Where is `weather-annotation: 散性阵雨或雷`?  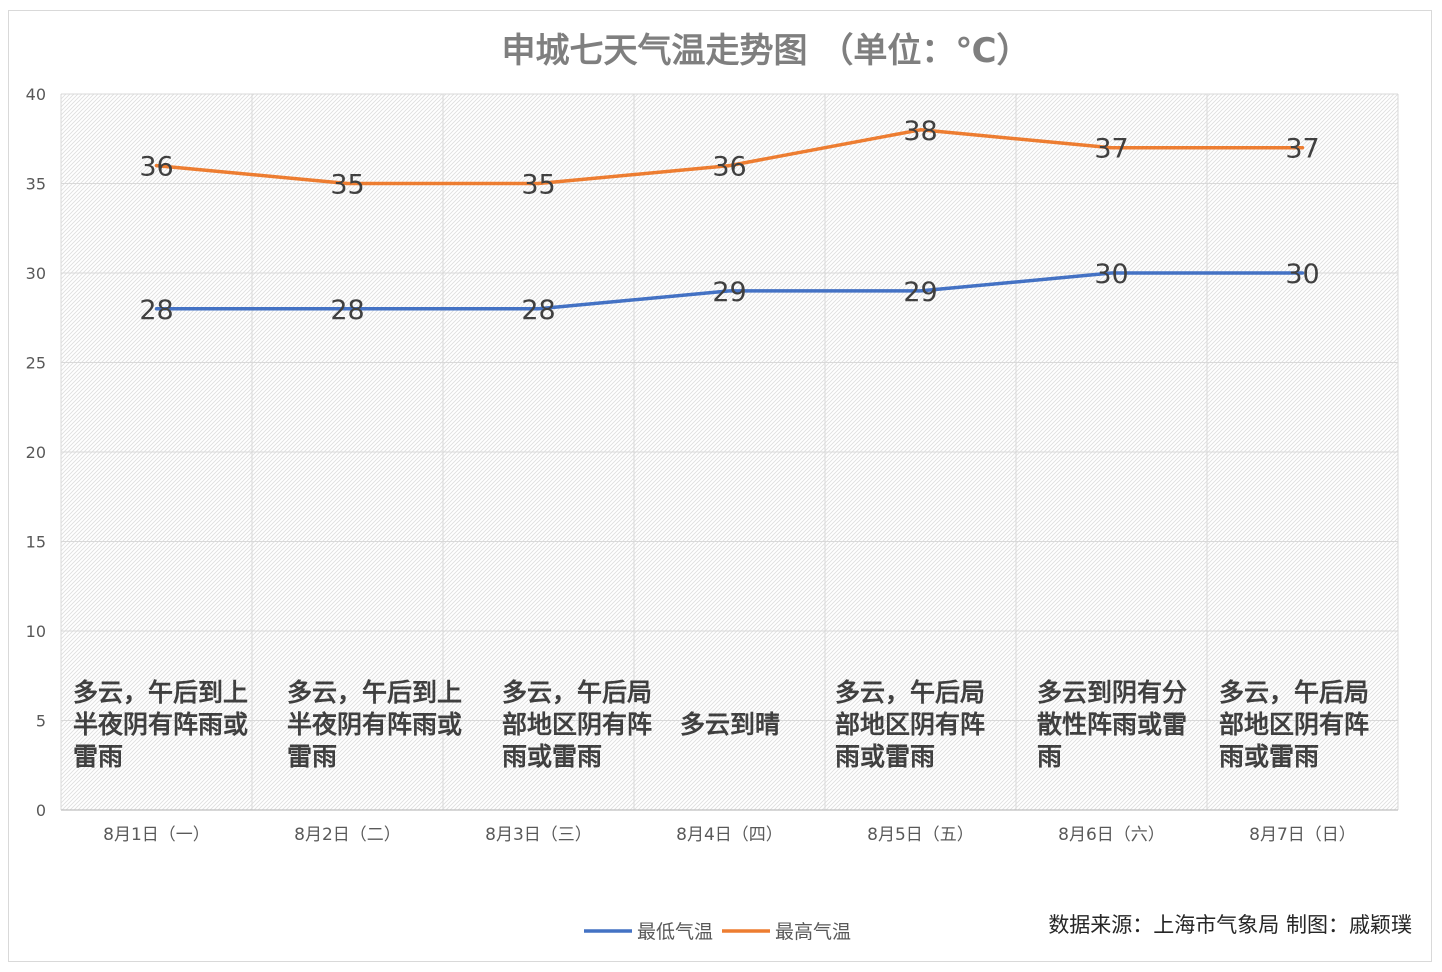
weather-annotation: 散性阵雨或雷 is located at coordinates (1112, 724).